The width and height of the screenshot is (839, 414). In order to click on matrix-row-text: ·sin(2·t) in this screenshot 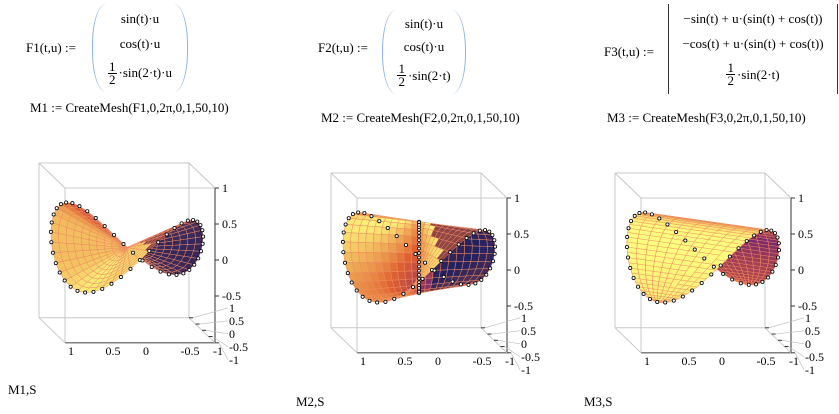, I will do `click(429, 75)`.